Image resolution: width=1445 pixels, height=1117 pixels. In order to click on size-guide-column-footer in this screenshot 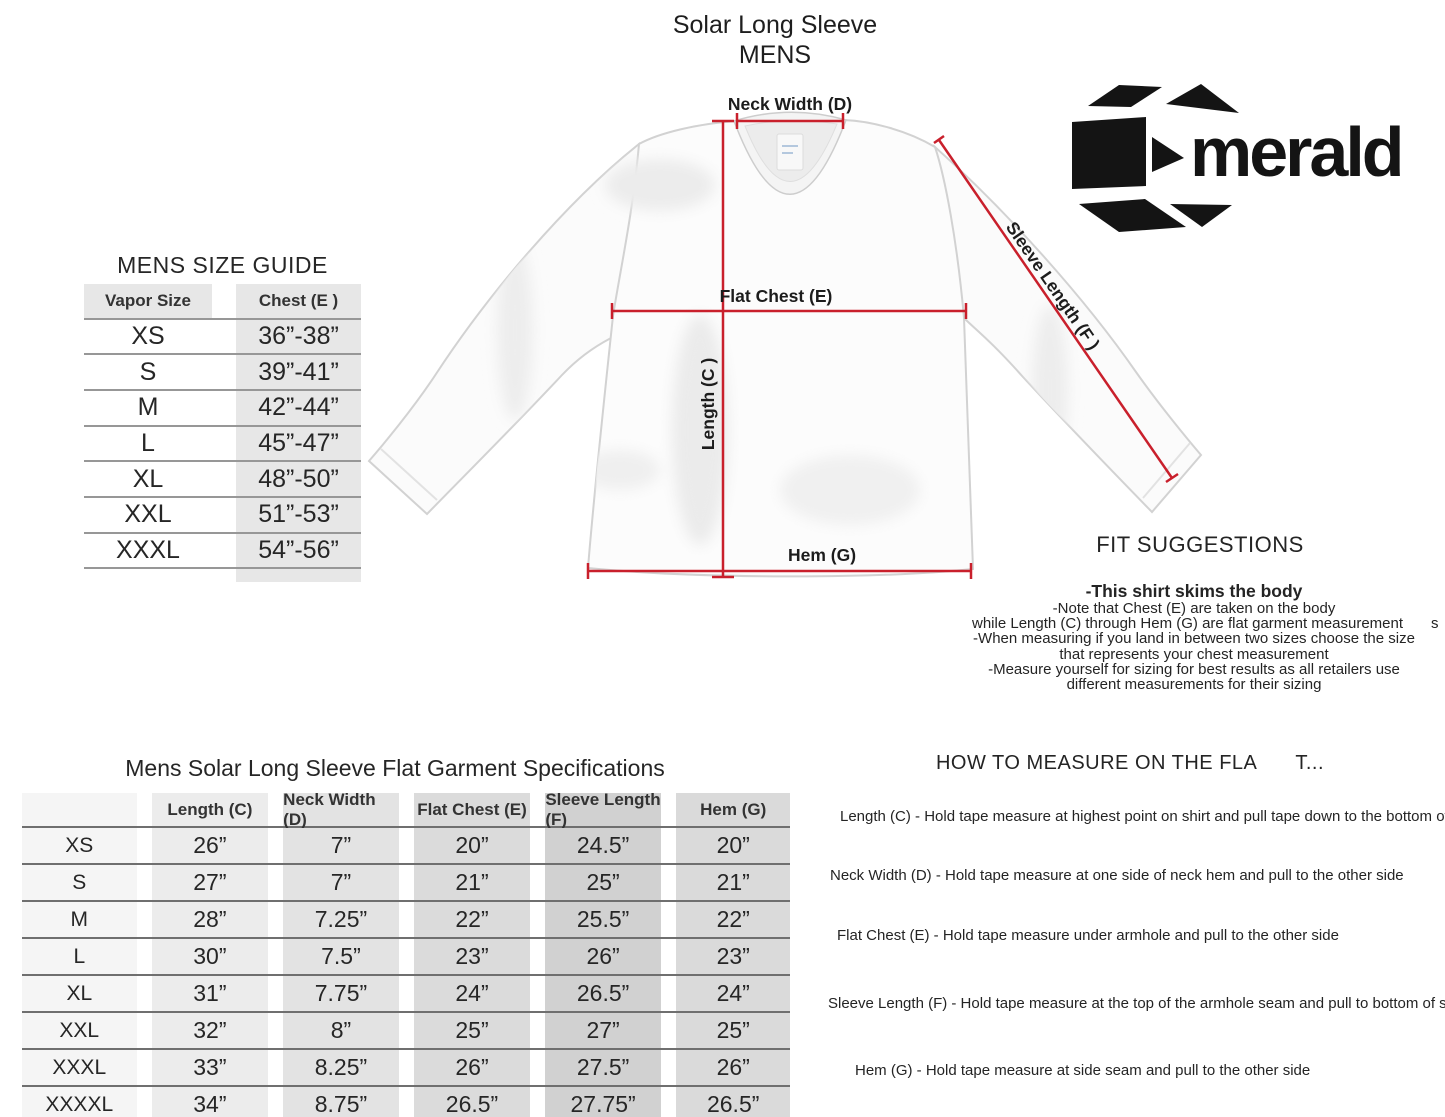, I will do `click(222, 576)`.